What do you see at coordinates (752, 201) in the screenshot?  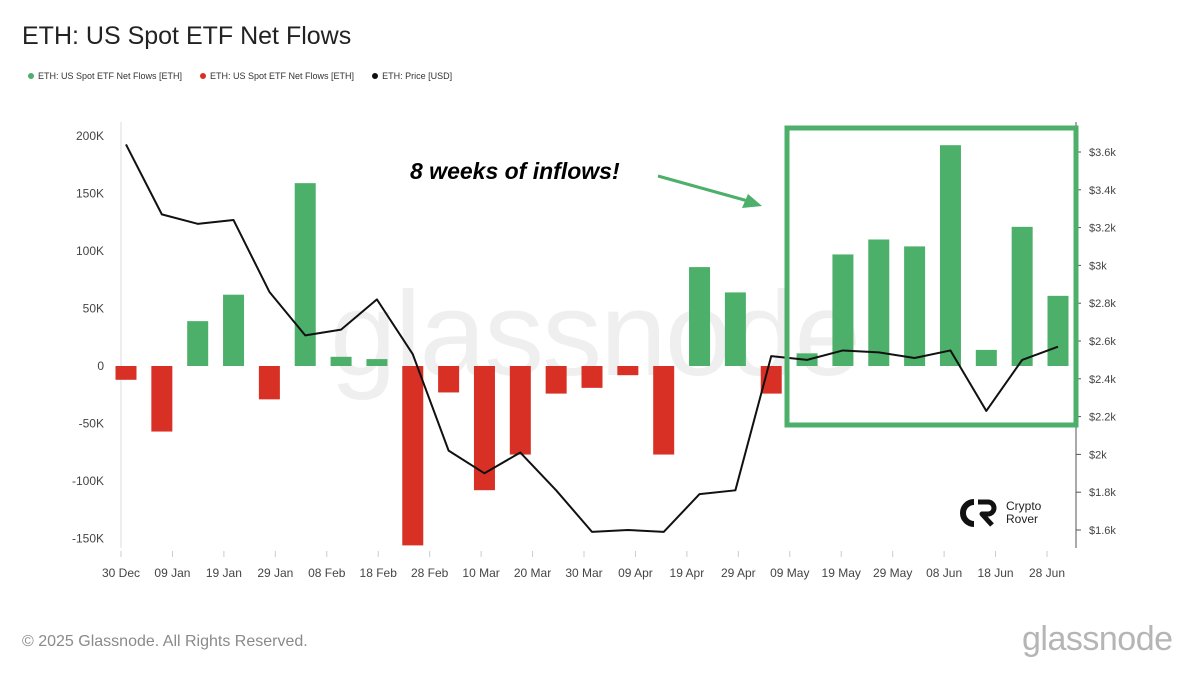 I see `annotation-arrow-head` at bounding box center [752, 201].